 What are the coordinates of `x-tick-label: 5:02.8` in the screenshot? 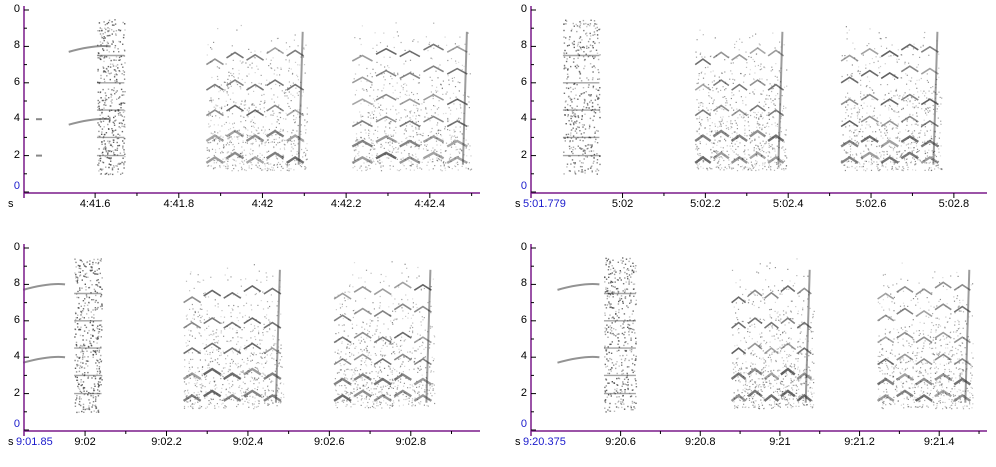 It's located at (954, 204).